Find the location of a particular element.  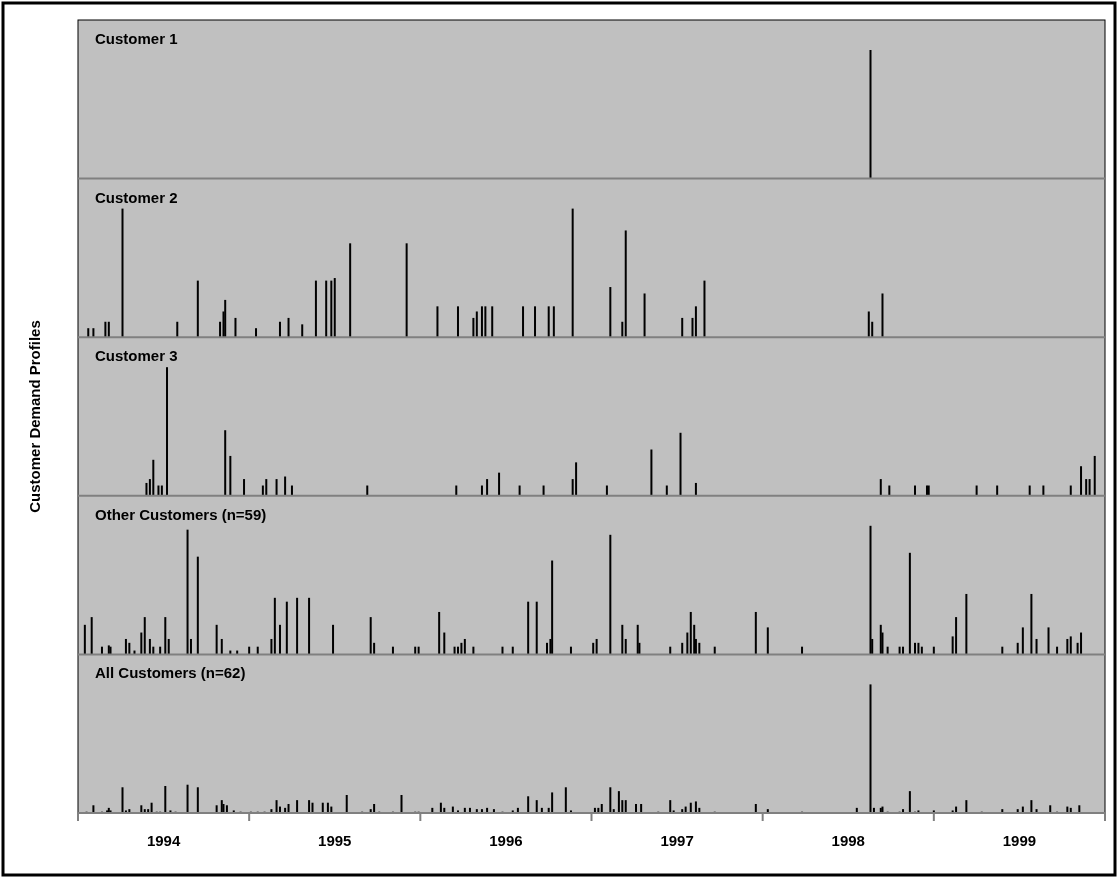

chart-title: Customer 3 is located at coordinates (136, 356).